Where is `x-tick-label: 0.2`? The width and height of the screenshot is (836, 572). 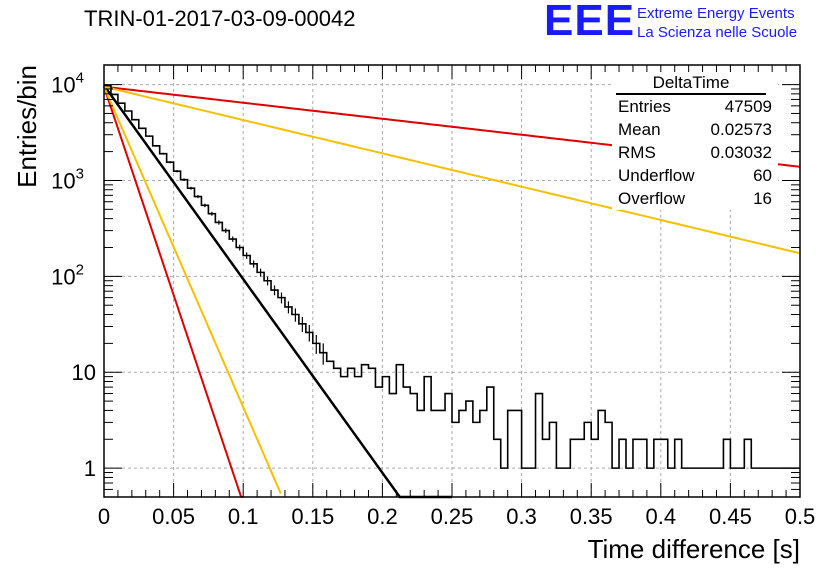
x-tick-label: 0.2 is located at coordinates (382, 516).